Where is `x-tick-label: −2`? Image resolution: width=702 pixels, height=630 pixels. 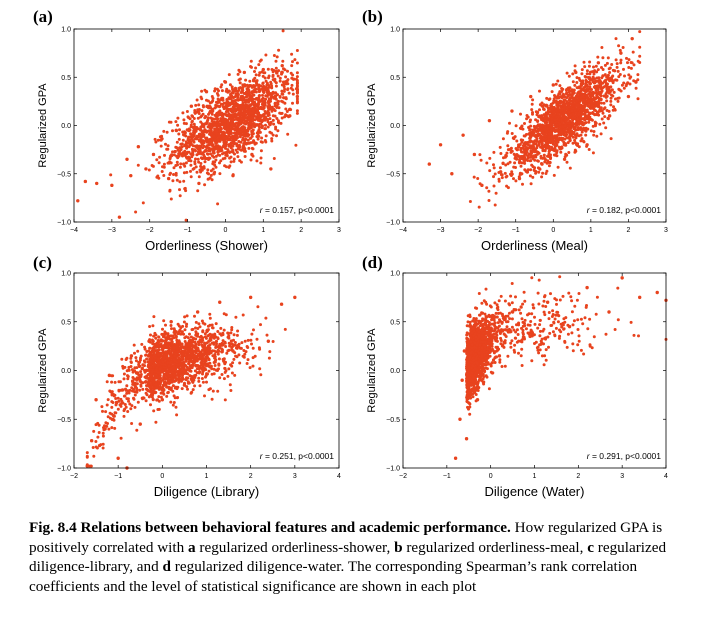 x-tick-label: −2 is located at coordinates (478, 230).